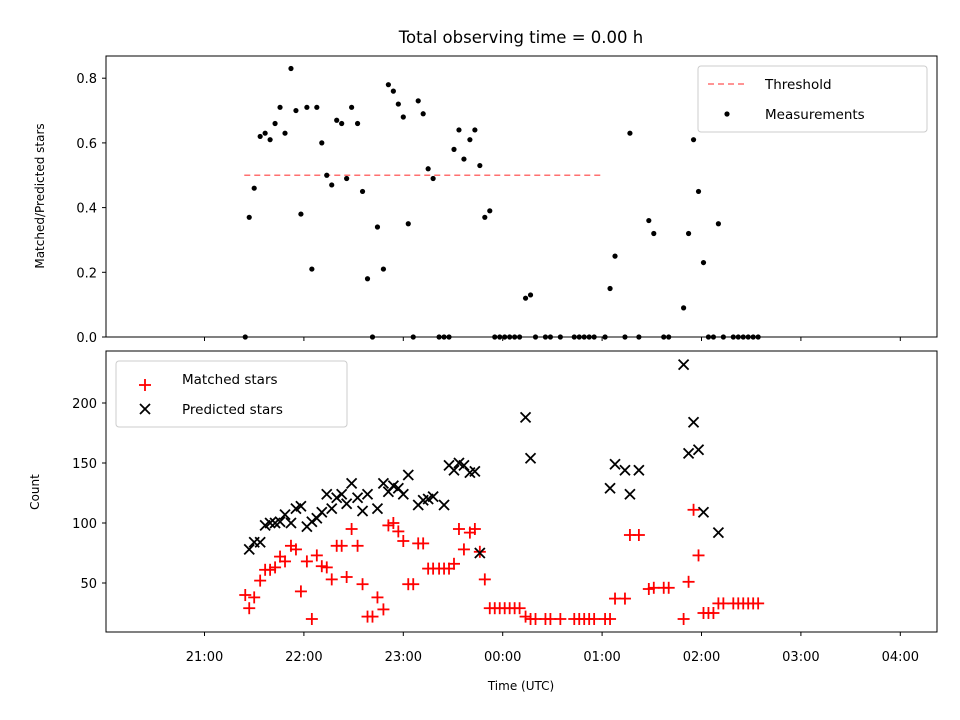 This screenshot has width=960, height=720. I want to click on legend-predicted-swatch, so click(145, 409).